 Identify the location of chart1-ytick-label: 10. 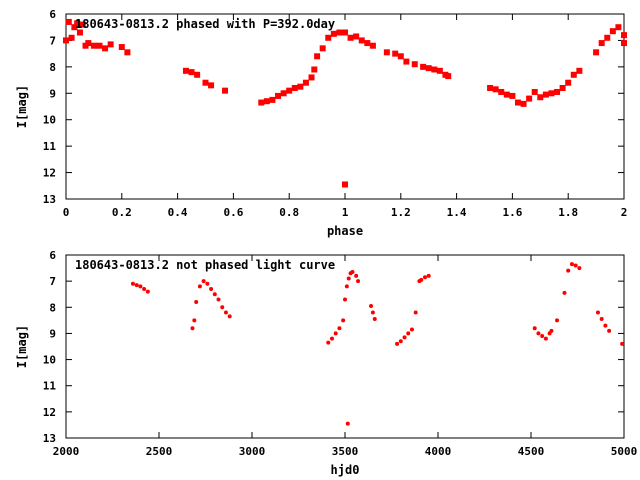
(49, 120).